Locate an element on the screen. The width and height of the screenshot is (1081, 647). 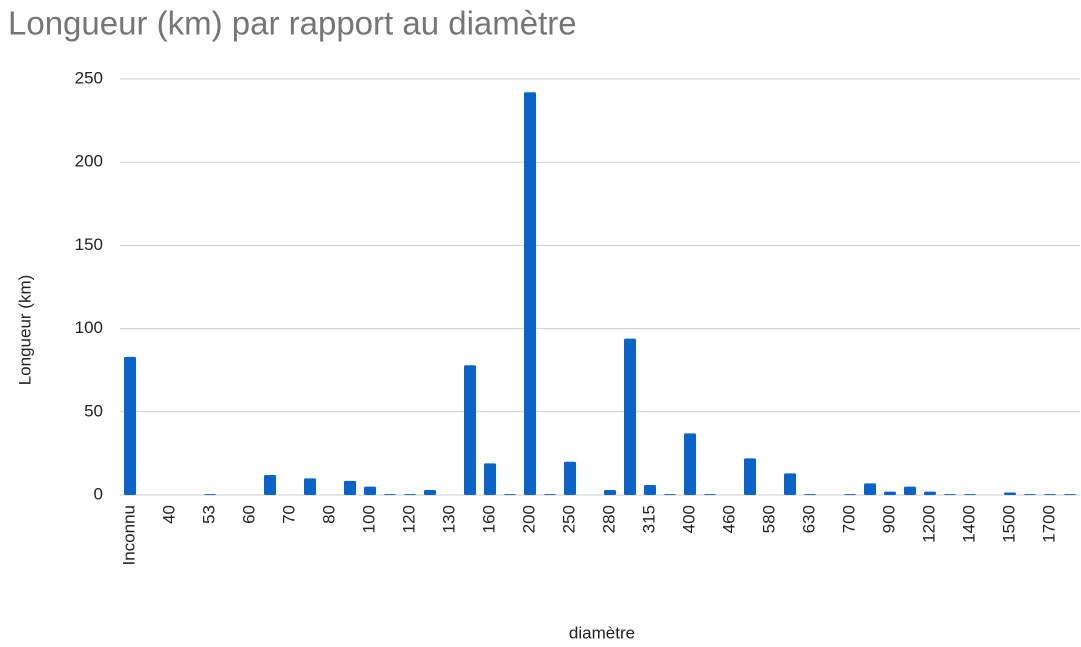
y-tick-label: 150 is located at coordinates (89, 244).